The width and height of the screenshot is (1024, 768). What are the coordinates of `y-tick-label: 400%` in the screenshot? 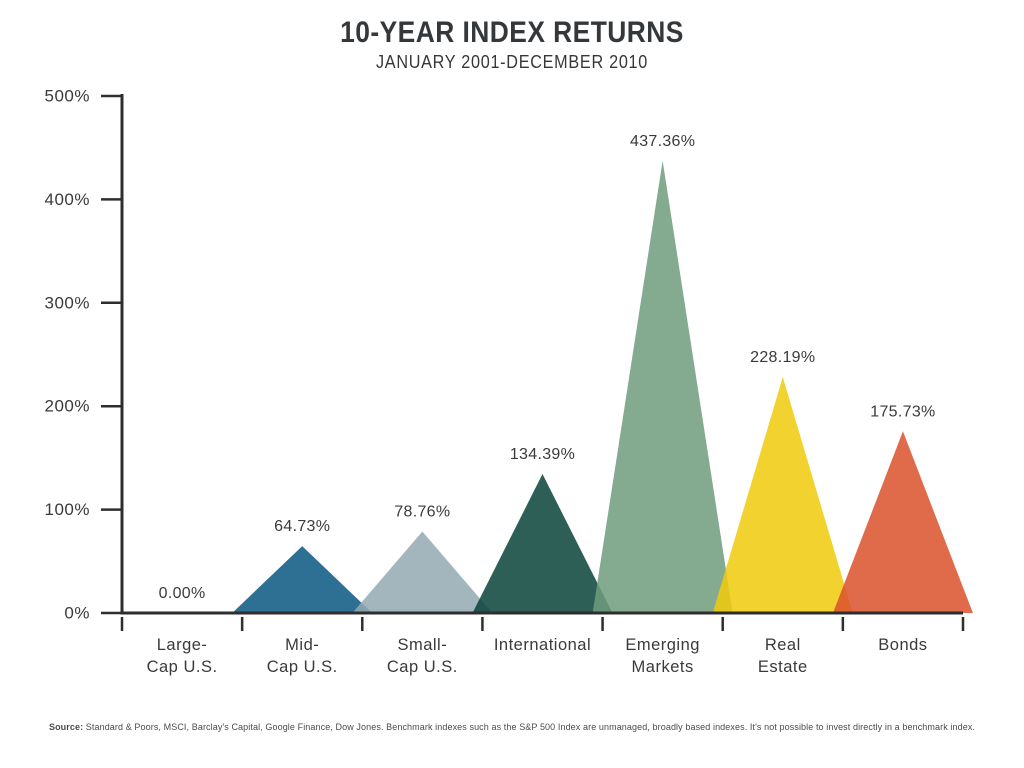 It's located at (67, 199).